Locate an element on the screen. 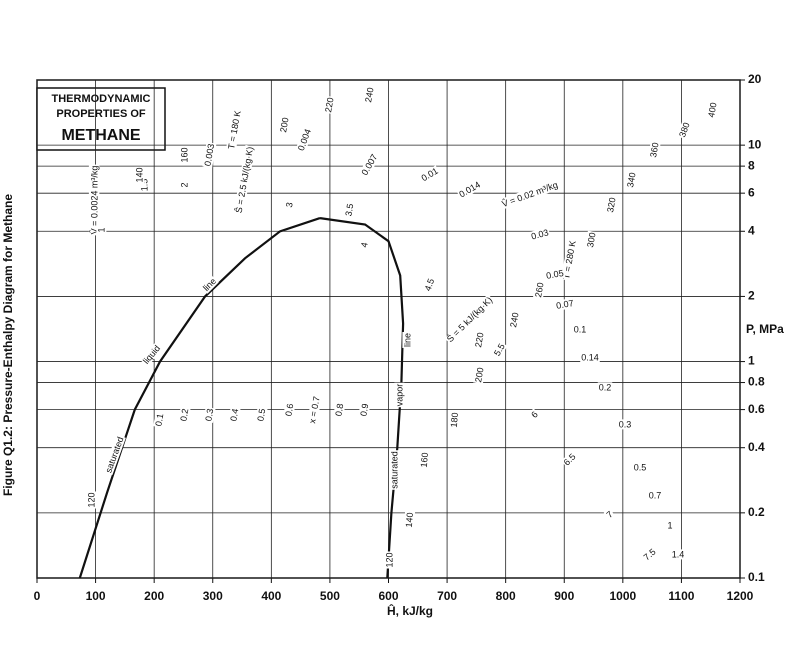  curve-label: 0.03 is located at coordinates (540, 234).